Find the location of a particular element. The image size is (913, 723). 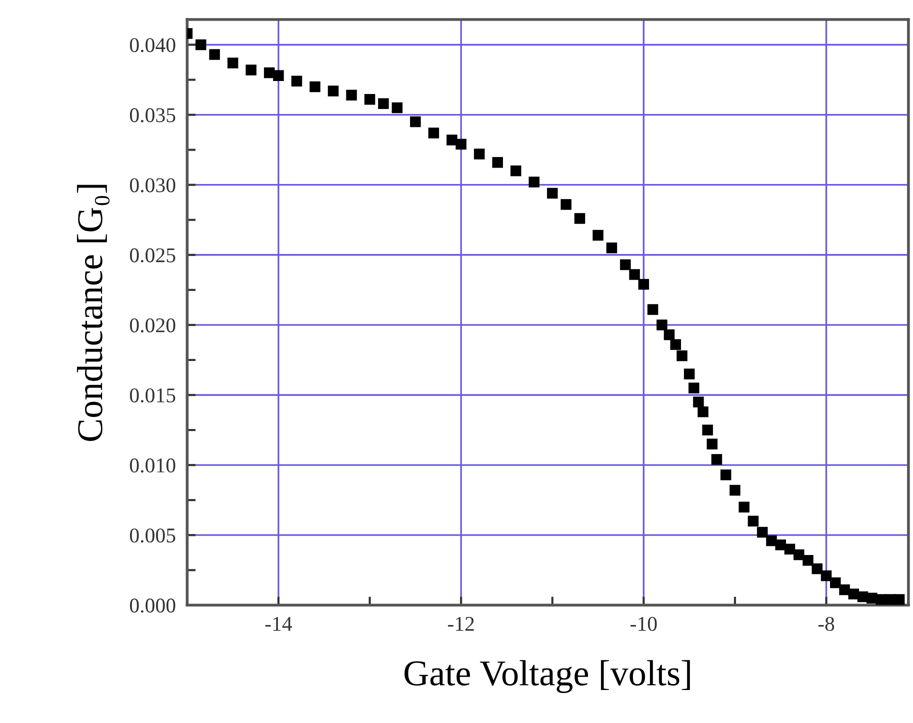

y-axis-title: Conductance [G₀] is located at coordinates (93, 312).